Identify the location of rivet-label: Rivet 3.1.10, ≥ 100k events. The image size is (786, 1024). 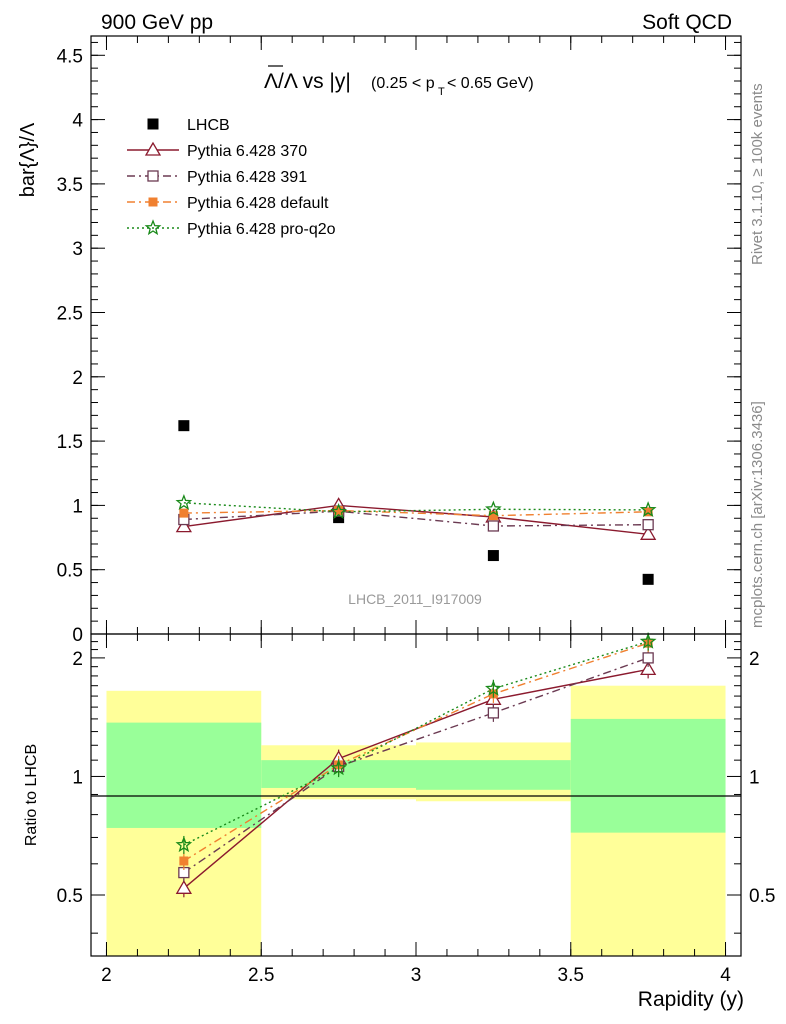
(757, 174).